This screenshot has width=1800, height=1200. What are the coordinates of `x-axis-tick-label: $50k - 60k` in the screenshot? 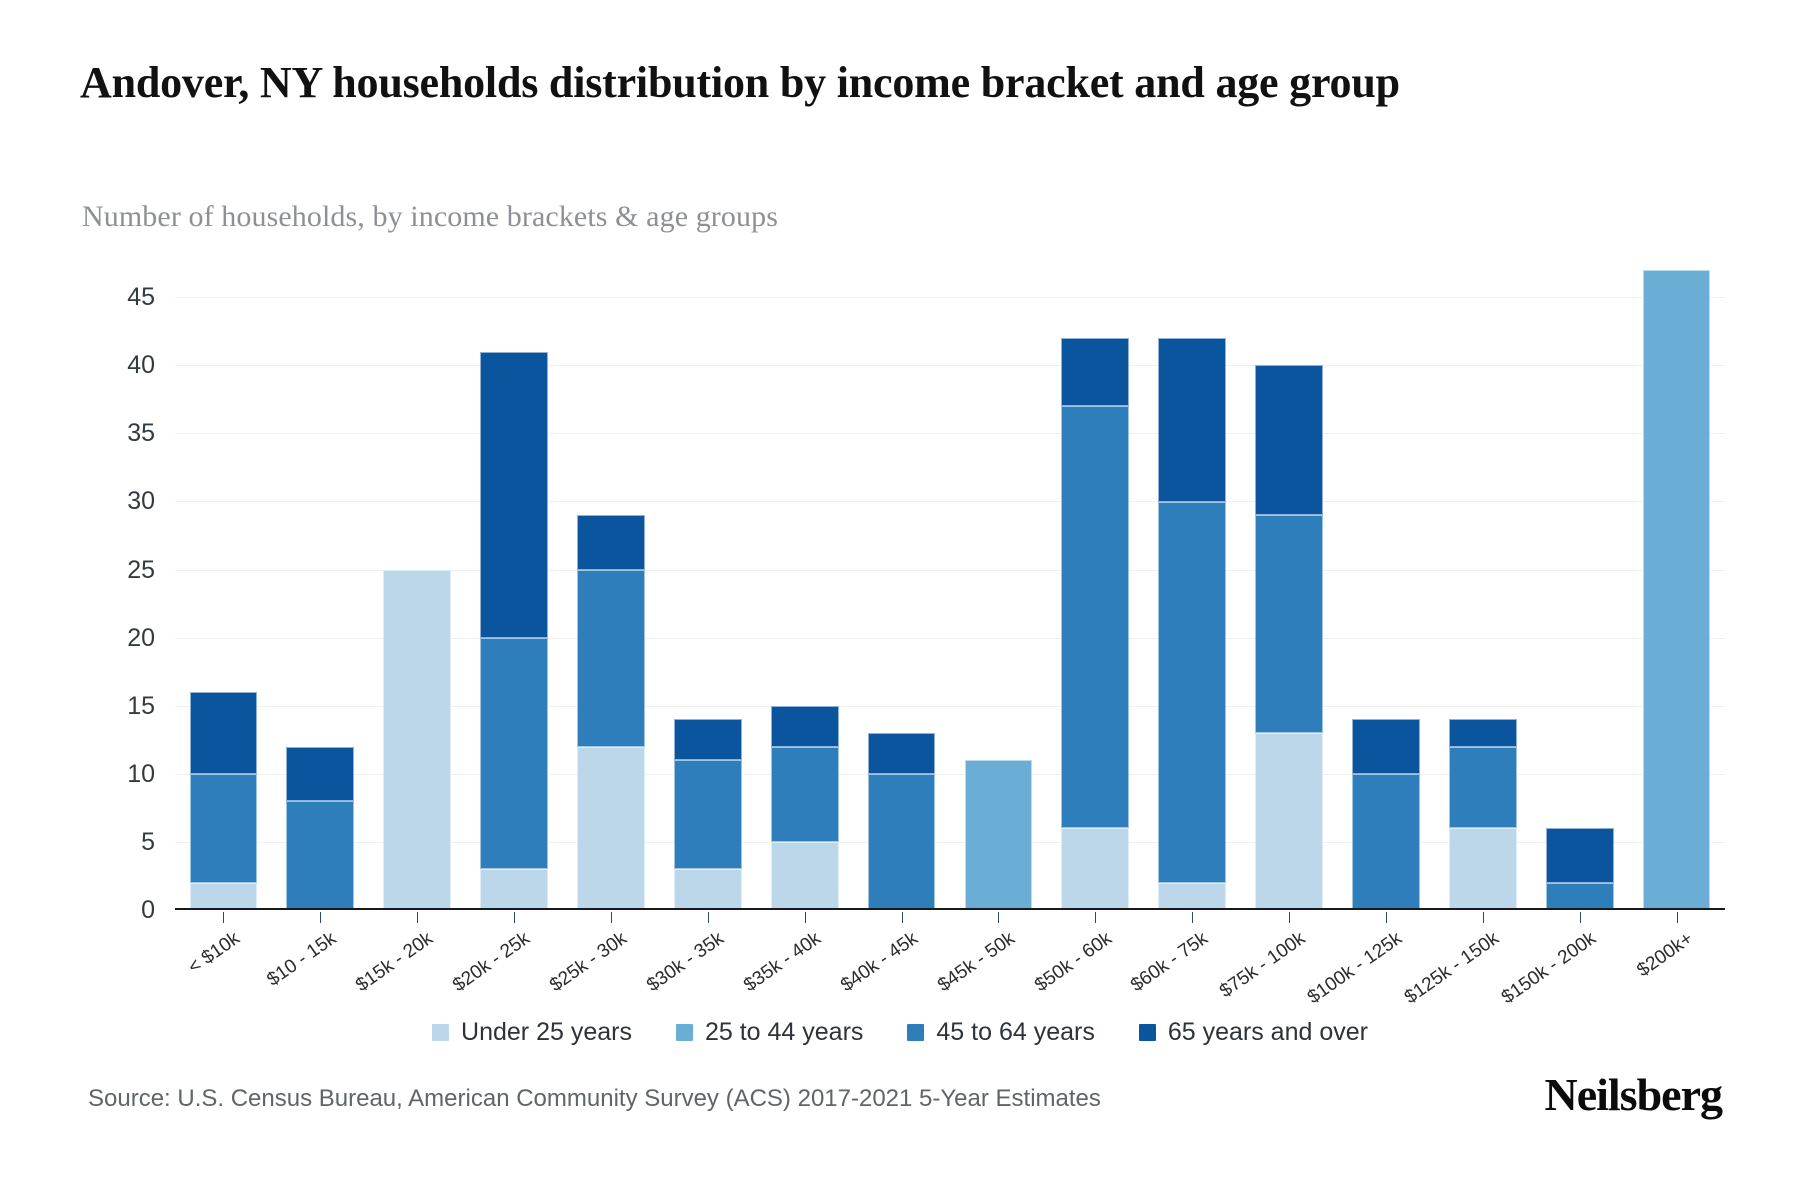 It's located at (1073, 962).